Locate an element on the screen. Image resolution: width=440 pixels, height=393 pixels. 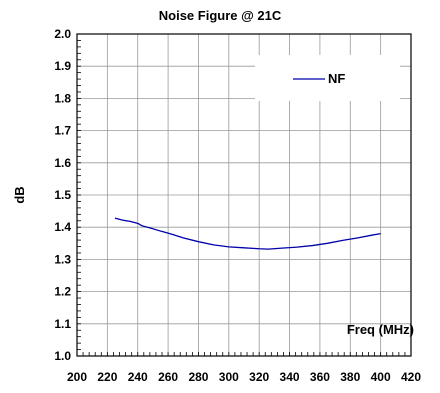
y-tick-label: 1.5 is located at coordinates (62, 195).